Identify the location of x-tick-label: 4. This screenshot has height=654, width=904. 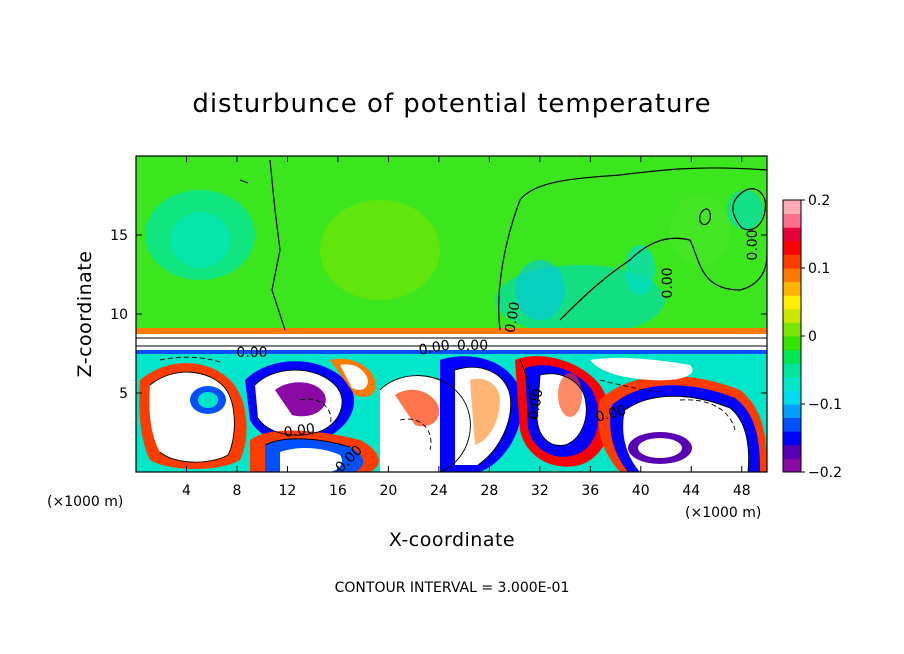
(186, 491).